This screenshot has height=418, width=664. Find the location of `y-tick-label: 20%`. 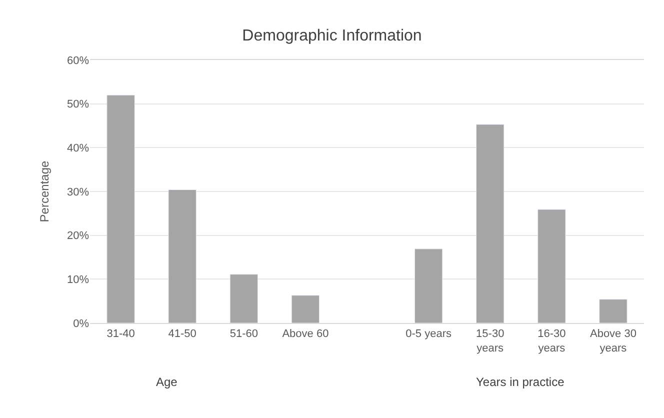

y-tick-label: 20% is located at coordinates (78, 236).